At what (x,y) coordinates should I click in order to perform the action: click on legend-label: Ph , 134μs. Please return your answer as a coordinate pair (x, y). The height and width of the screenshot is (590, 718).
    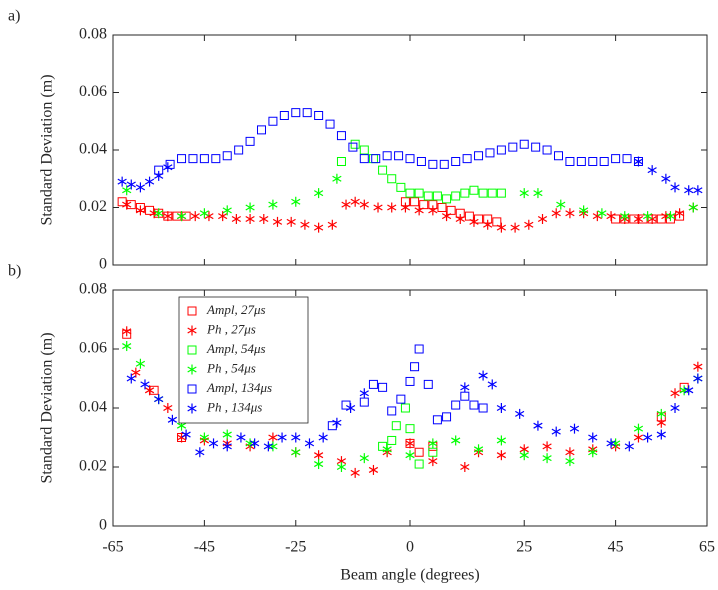
    Looking at the image, I should click on (234, 406).